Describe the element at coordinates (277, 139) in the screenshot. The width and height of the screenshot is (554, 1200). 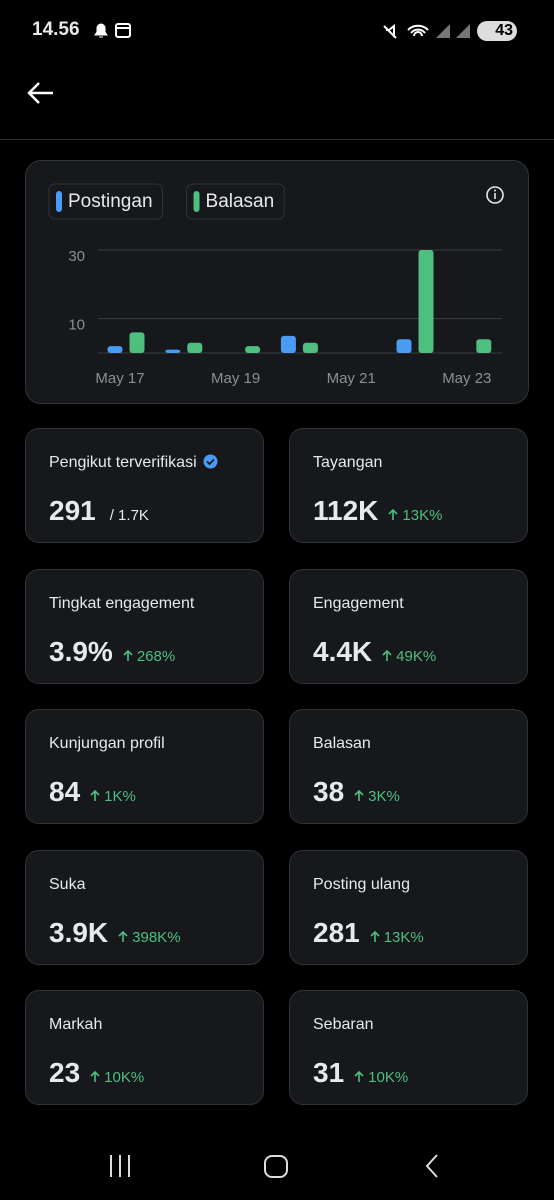
I see `divider` at that location.